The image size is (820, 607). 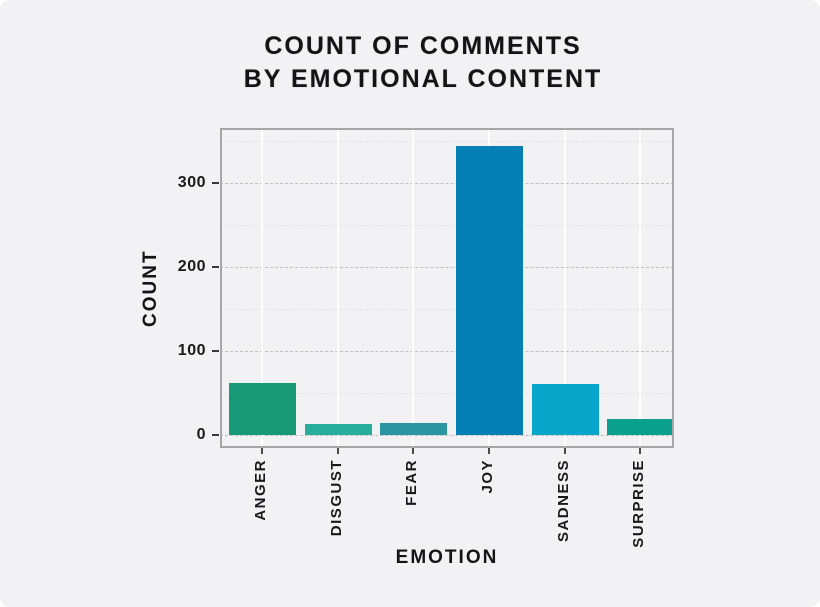 I want to click on gridline-x-anger, so click(x=262, y=288).